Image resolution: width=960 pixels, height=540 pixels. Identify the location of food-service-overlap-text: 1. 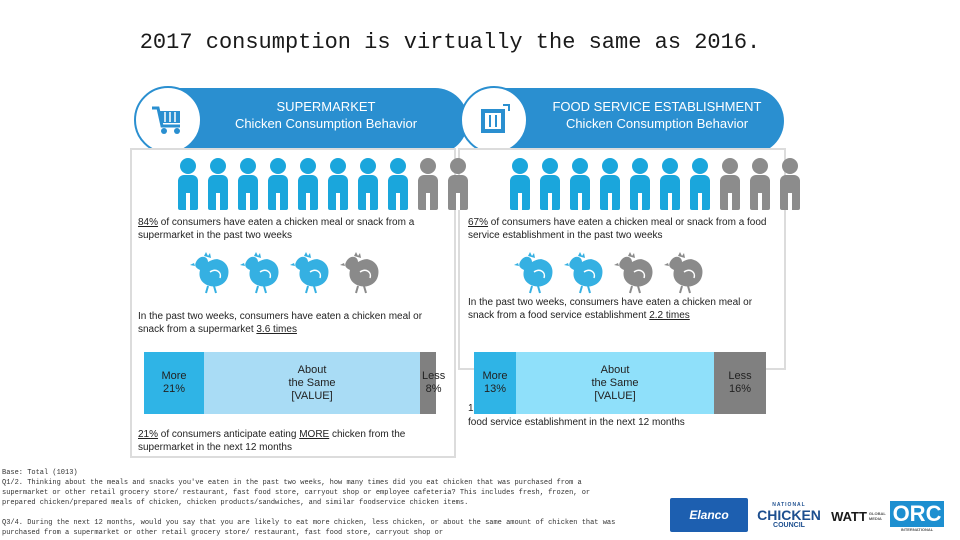
(471, 408).